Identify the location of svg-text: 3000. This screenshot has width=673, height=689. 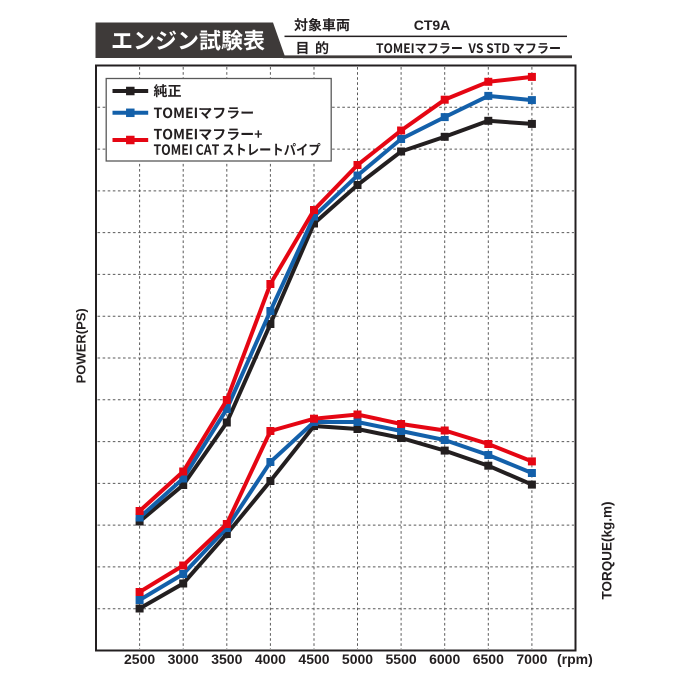
(183, 659).